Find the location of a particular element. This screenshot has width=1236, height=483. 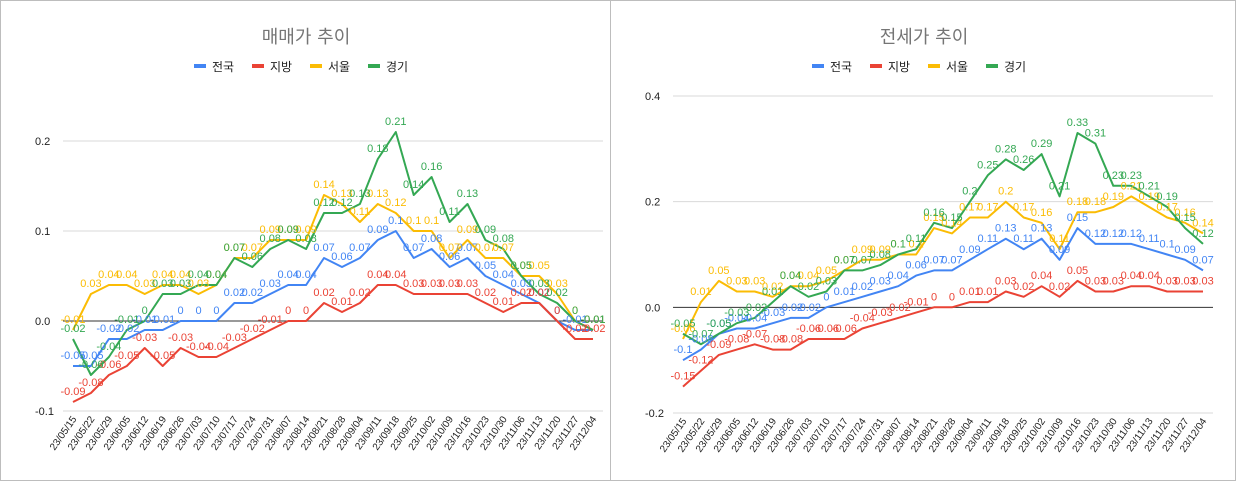

data-label: 0.25 is located at coordinates (987, 165).